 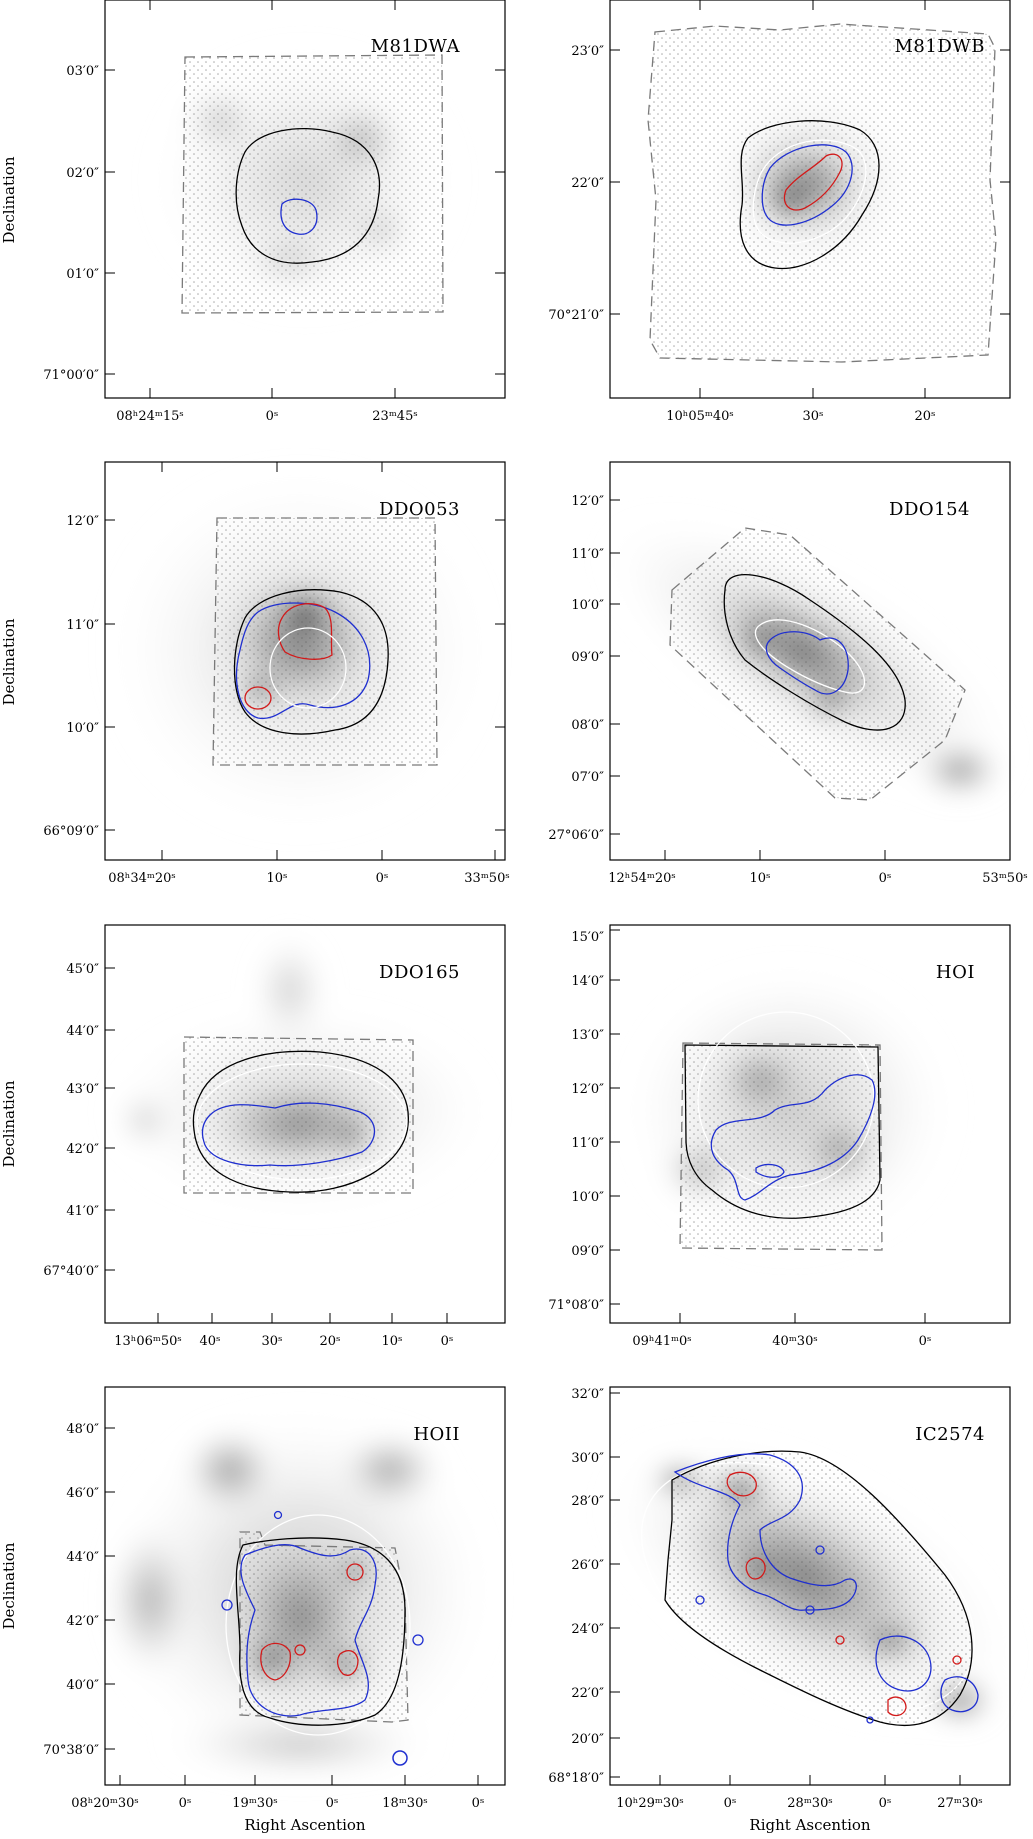 What do you see at coordinates (71, 375) in the screenshot?
I see `ytick-label: 71°00′0″` at bounding box center [71, 375].